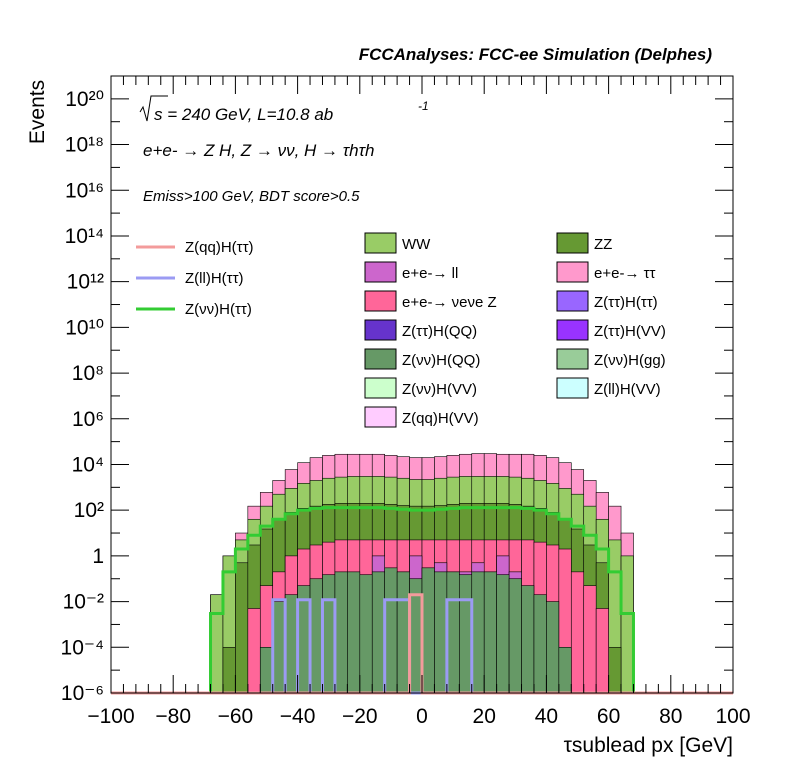 The width and height of the screenshot is (796, 772). Describe the element at coordinates (84, 327) in the screenshot. I see `y-tick-label: 10¹⁰` at that location.